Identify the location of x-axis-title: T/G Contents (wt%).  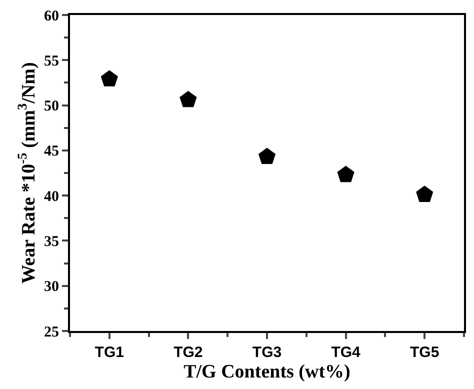
(267, 371).